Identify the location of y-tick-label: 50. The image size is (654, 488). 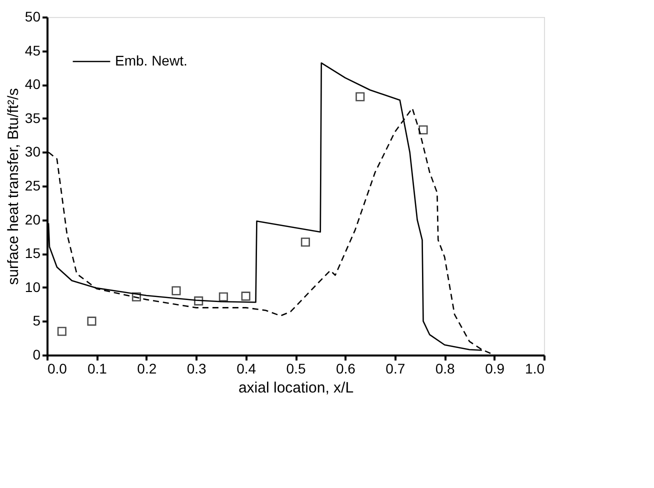
(32, 16).